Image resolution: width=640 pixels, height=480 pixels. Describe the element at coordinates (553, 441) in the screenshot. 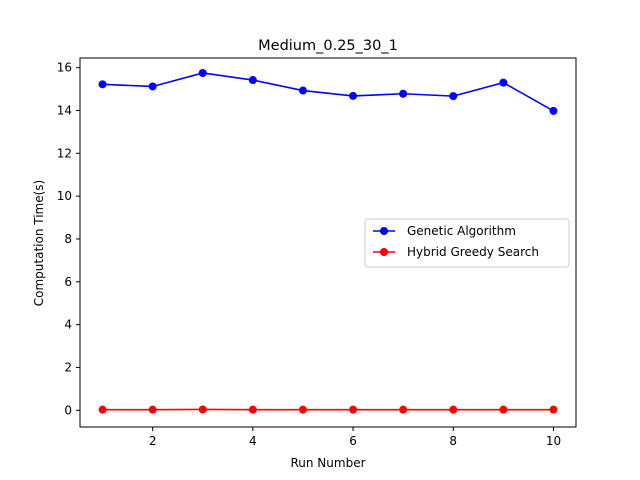

I see `x-tick-label: 10` at that location.